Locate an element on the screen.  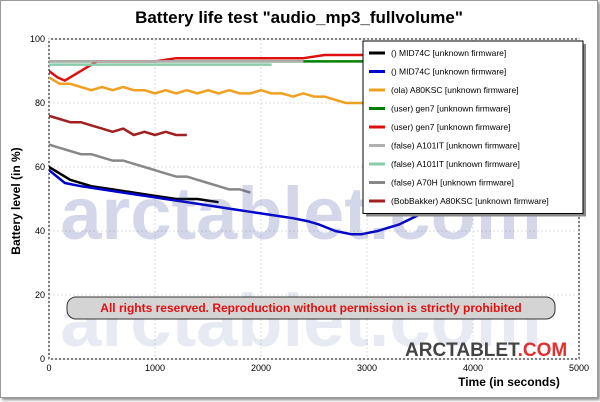
y-axis-label: Battery level (in %) is located at coordinates (16, 200).